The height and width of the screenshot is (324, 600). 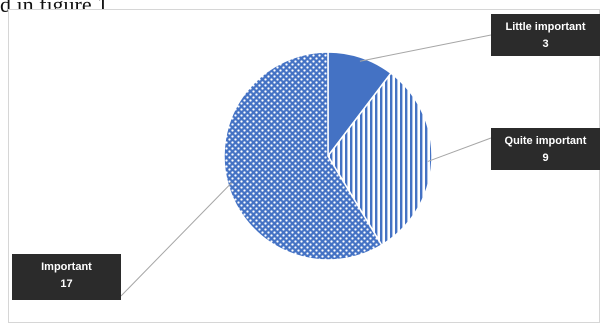 I want to click on data-label-category: Little important, so click(x=545, y=27).